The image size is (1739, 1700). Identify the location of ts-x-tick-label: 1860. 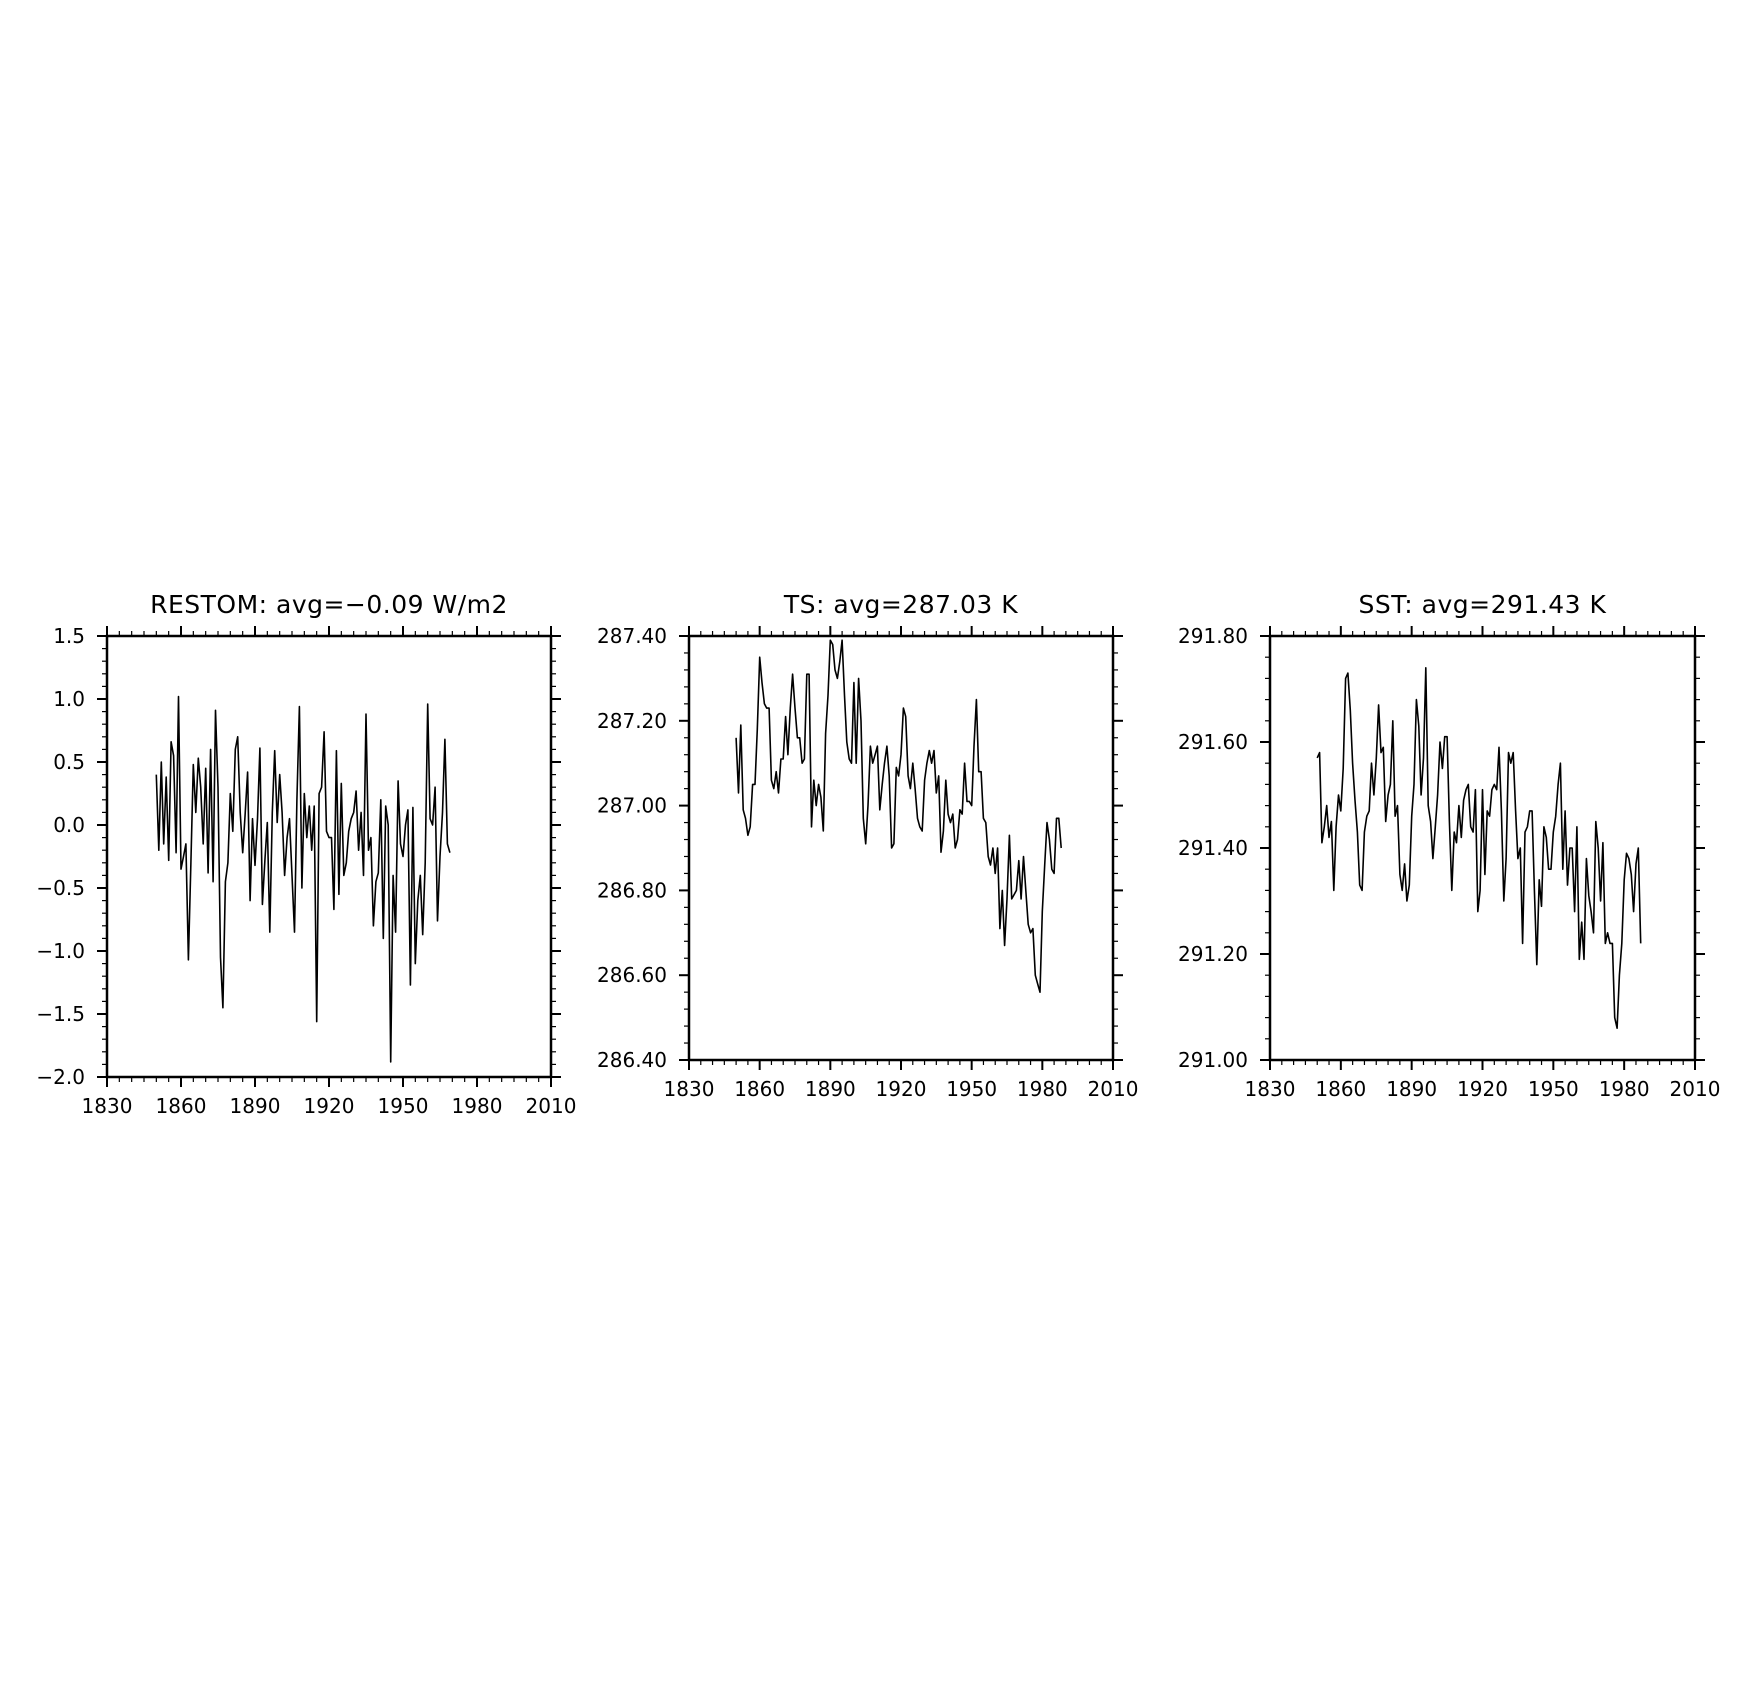
(759, 1089).